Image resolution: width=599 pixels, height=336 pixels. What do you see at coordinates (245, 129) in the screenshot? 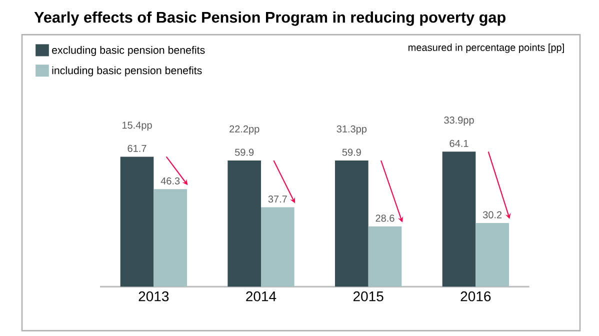
I see `text: 22.2pp` at bounding box center [245, 129].